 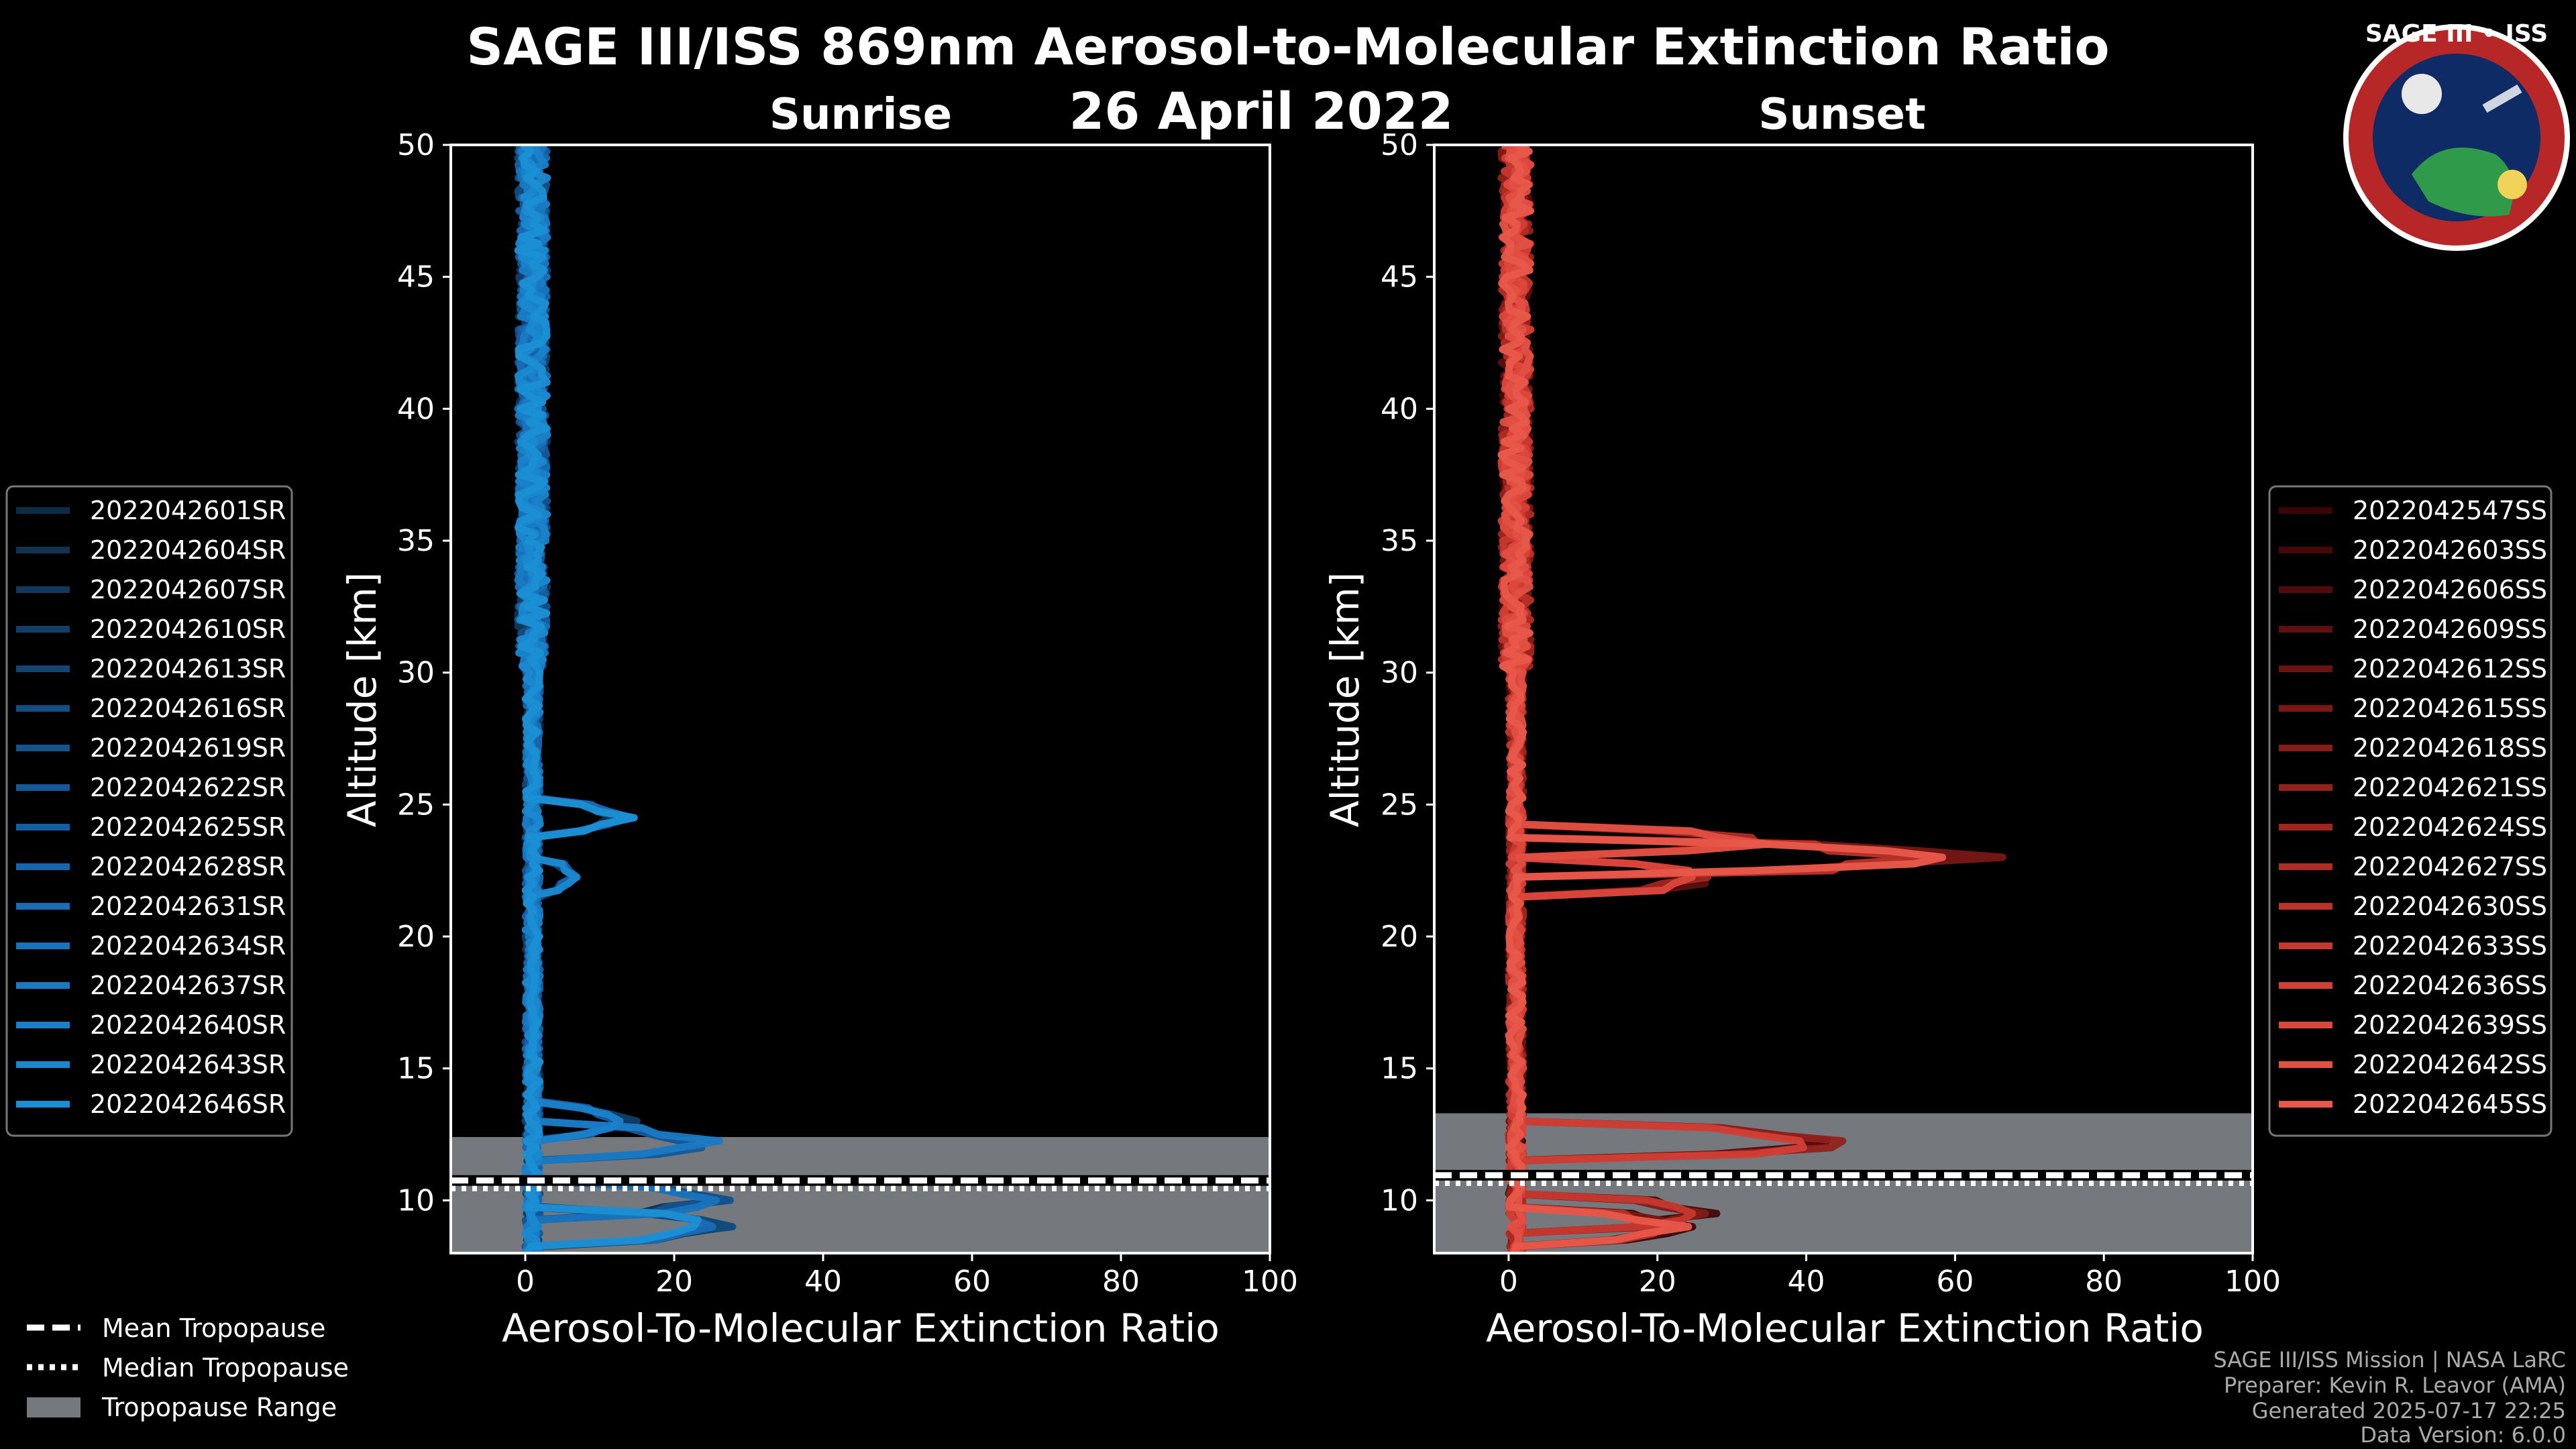 I want to click on legend-label: 2022042639SS, so click(x=2450, y=1025).